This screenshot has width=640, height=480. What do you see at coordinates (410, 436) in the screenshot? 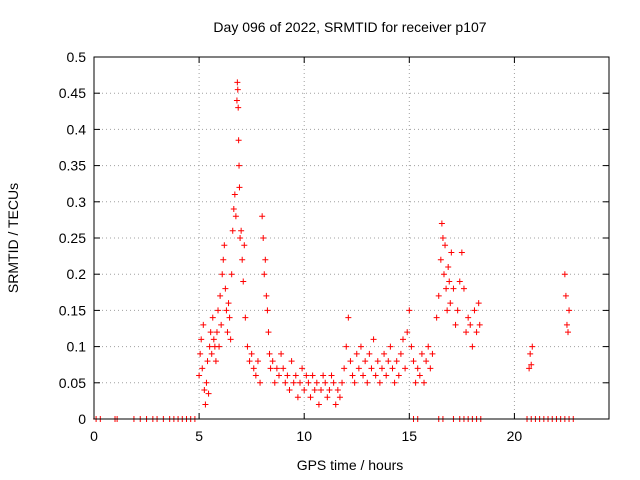
I see `x-tick-label: 15` at bounding box center [410, 436].